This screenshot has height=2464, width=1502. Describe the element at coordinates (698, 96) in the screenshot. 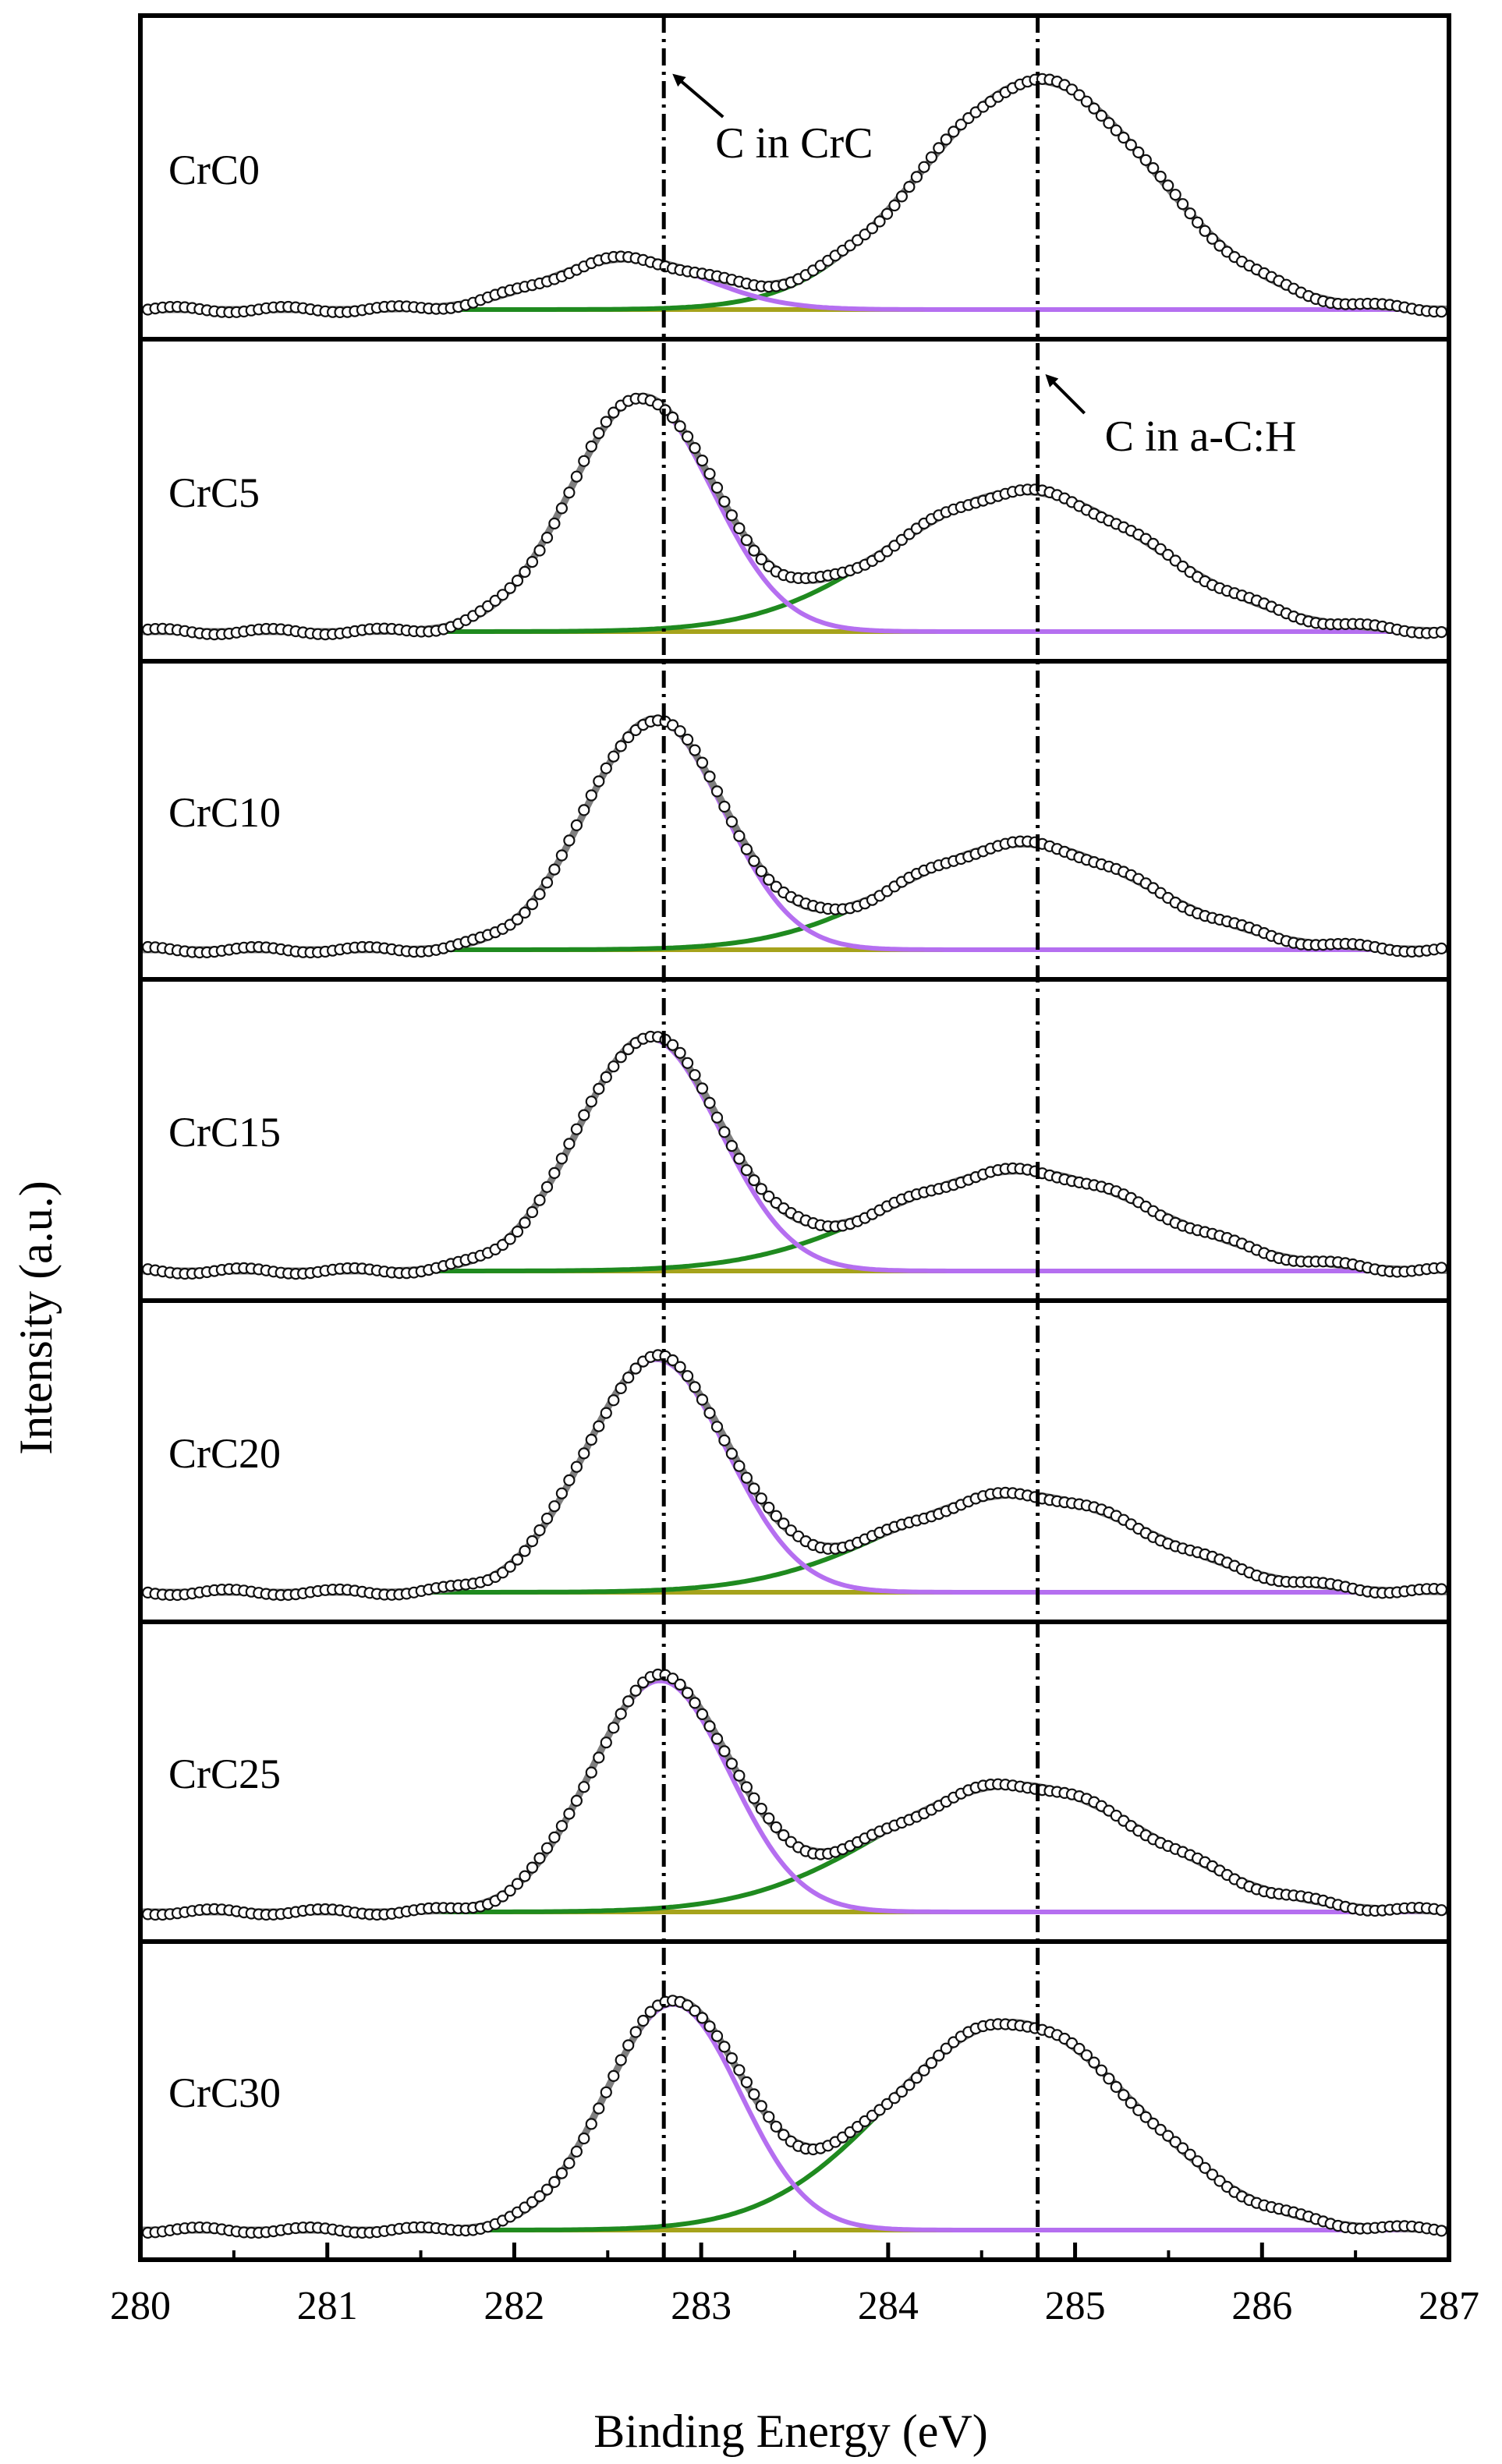

I see `arrow-crc` at that location.